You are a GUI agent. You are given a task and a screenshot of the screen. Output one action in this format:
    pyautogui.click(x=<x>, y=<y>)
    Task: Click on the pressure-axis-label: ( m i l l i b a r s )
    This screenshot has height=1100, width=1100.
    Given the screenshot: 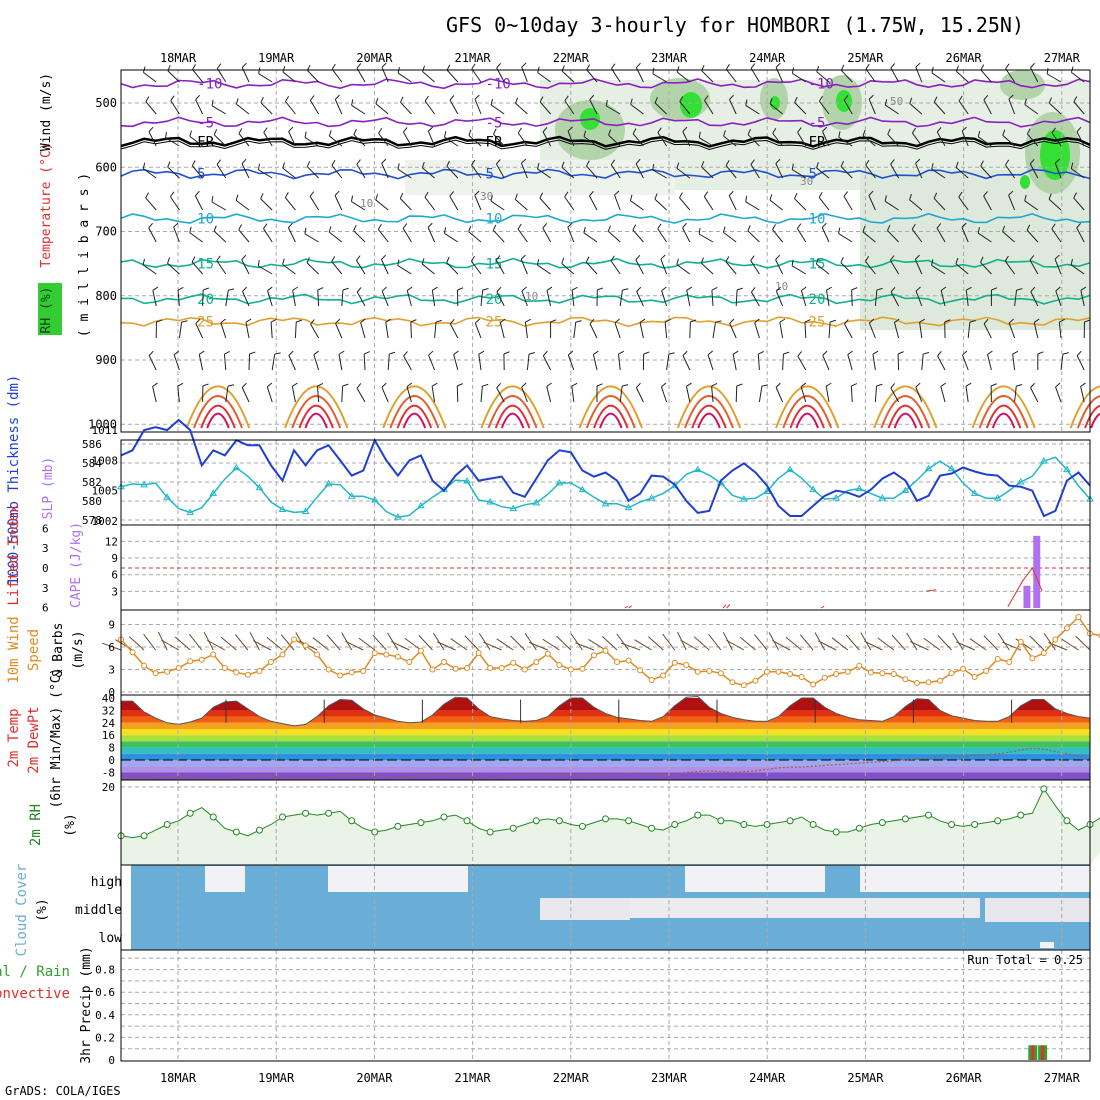 What is the action you would take?
    pyautogui.click(x=84, y=255)
    